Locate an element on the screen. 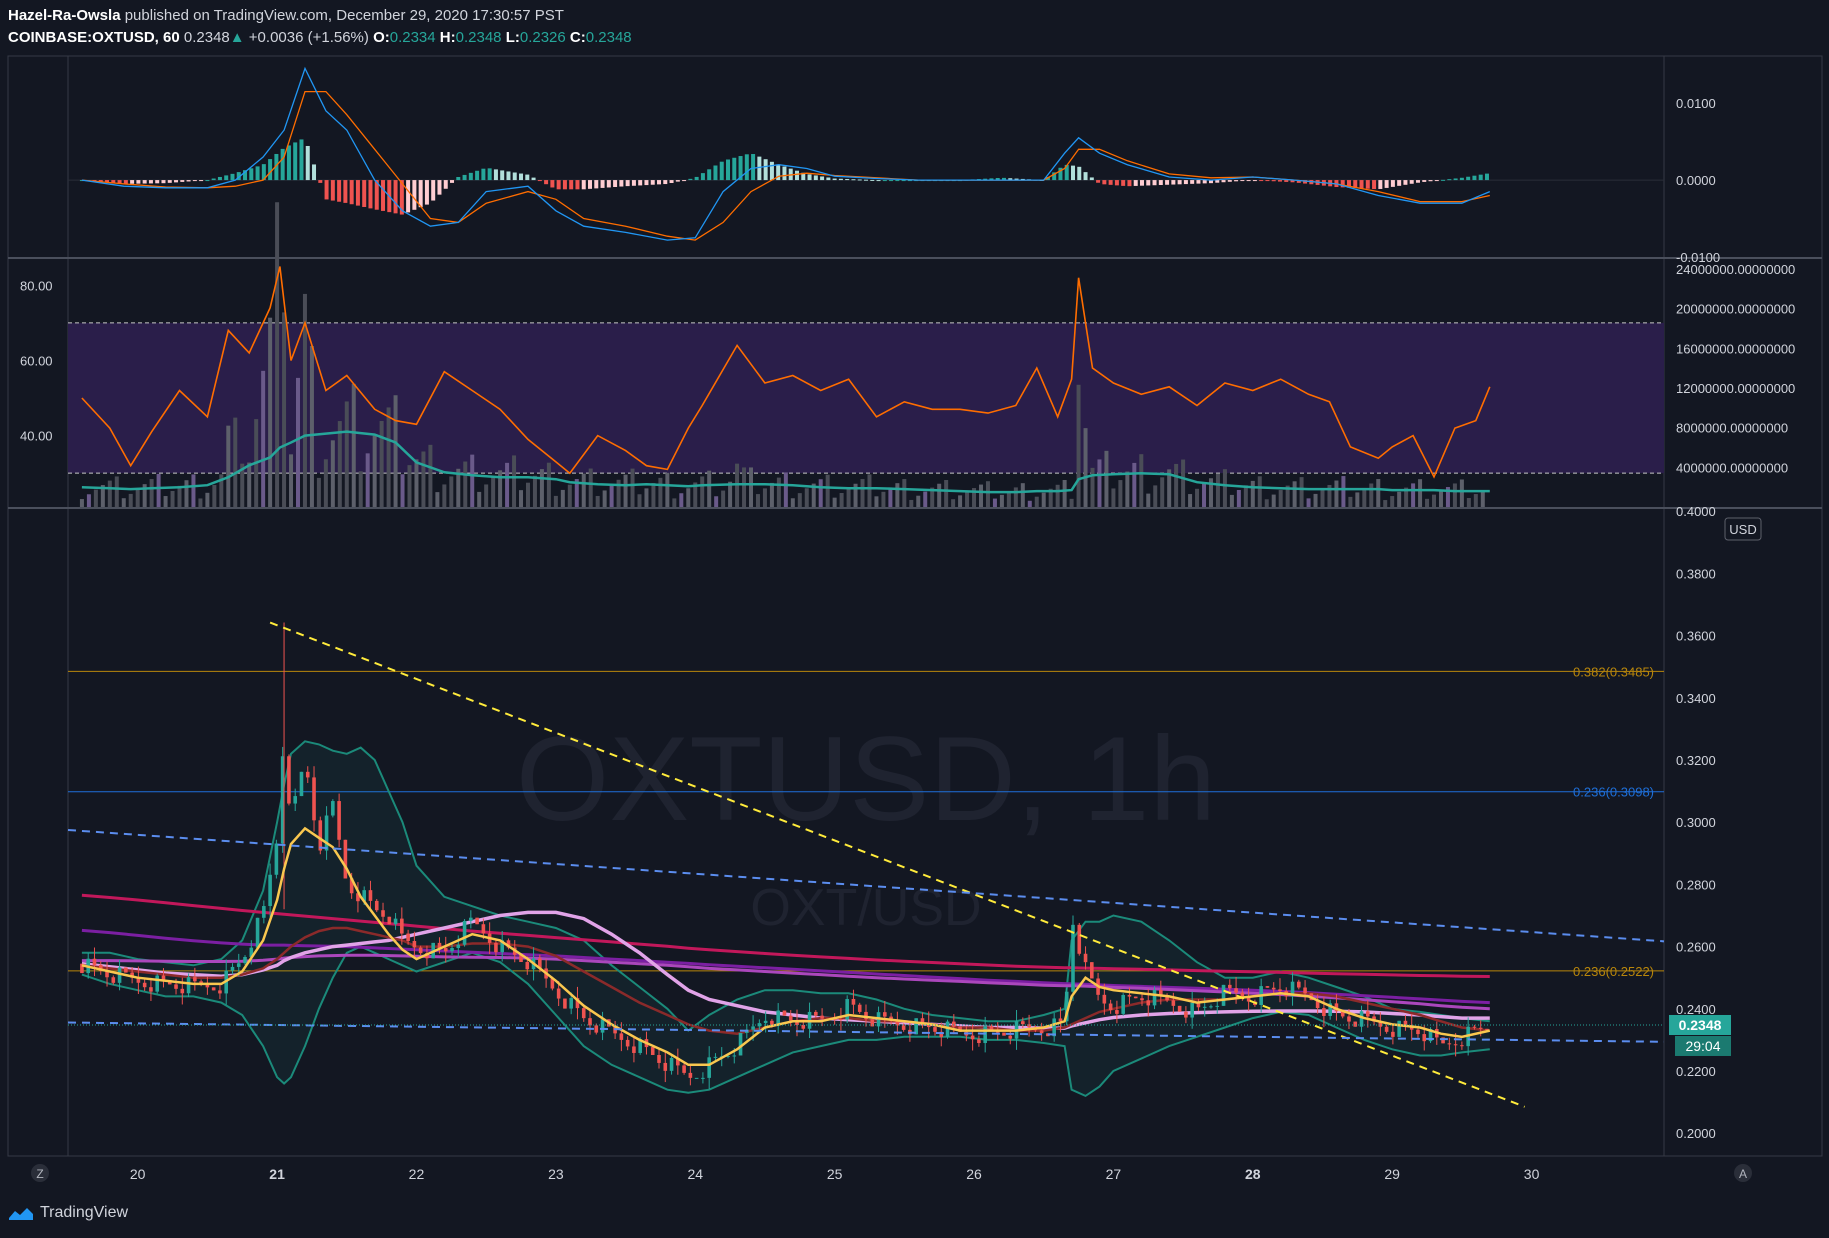  time-tick-label: 28 is located at coordinates (1253, 1174).